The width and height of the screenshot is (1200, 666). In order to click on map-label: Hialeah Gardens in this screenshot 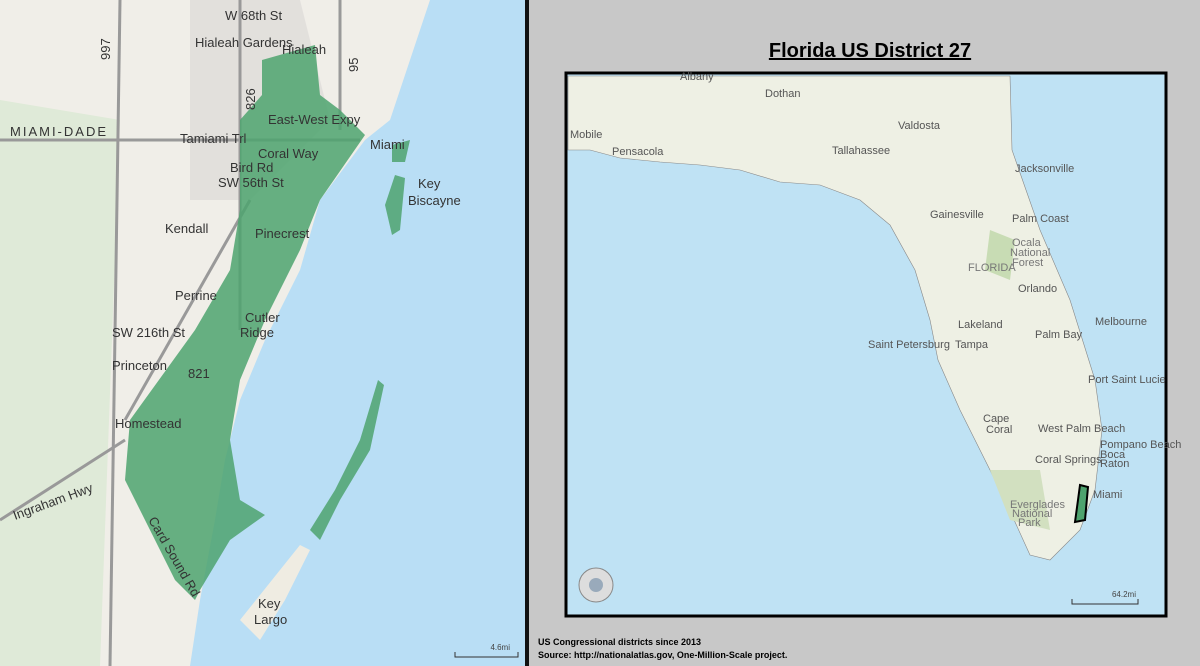, I will do `click(244, 42)`.